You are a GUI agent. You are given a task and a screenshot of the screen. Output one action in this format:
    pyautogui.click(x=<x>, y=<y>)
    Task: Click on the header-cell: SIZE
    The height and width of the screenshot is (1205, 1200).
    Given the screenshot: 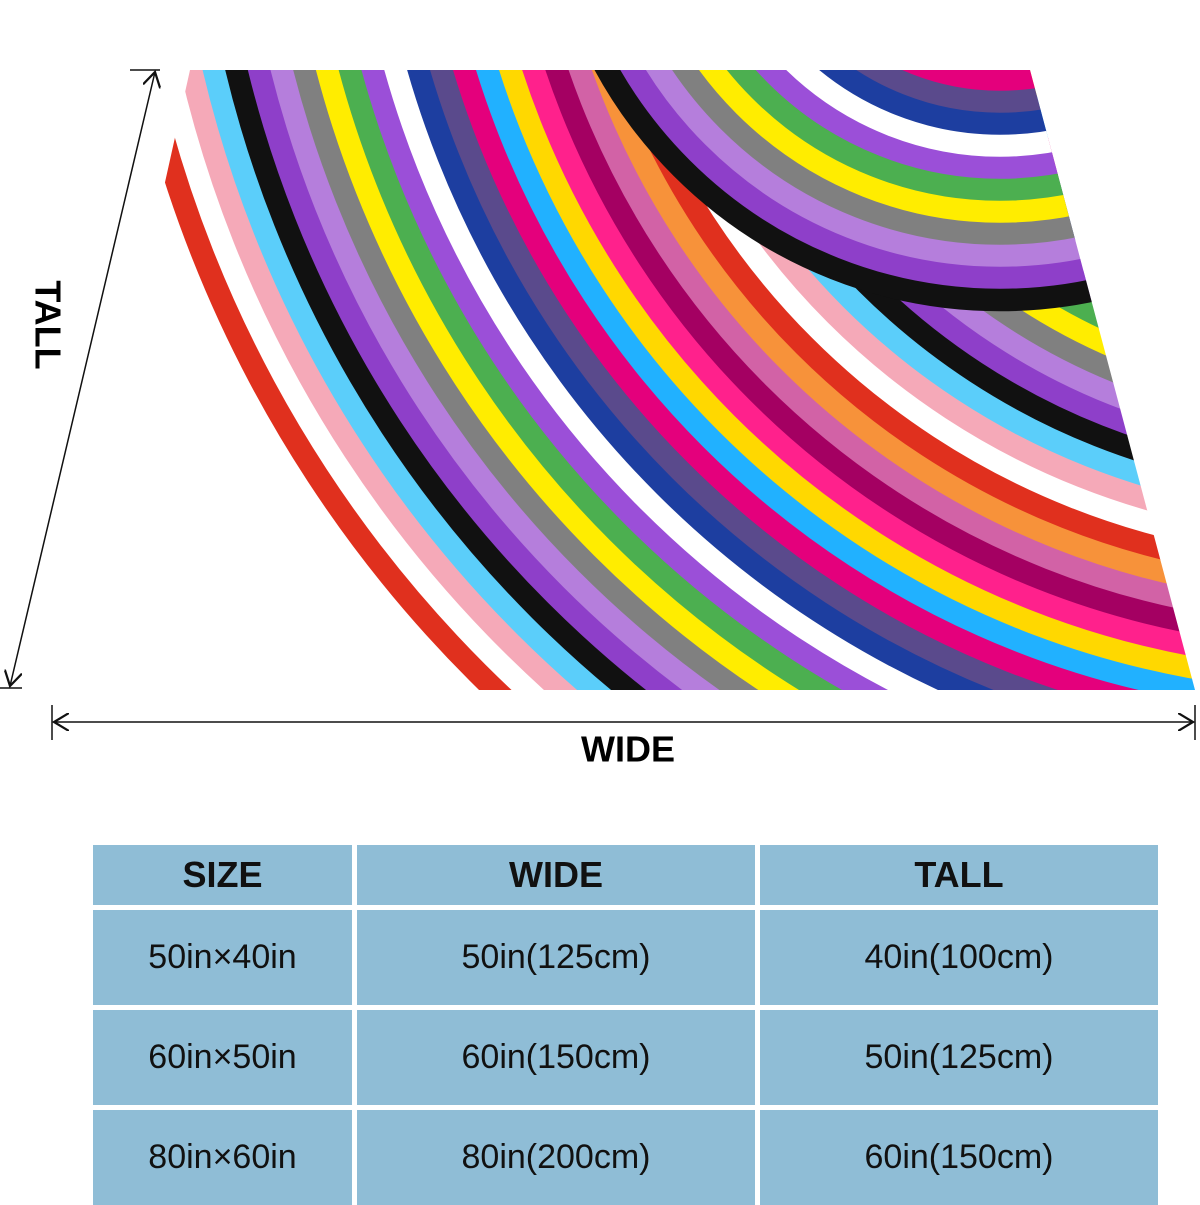 What is the action you would take?
    pyautogui.click(x=222, y=875)
    